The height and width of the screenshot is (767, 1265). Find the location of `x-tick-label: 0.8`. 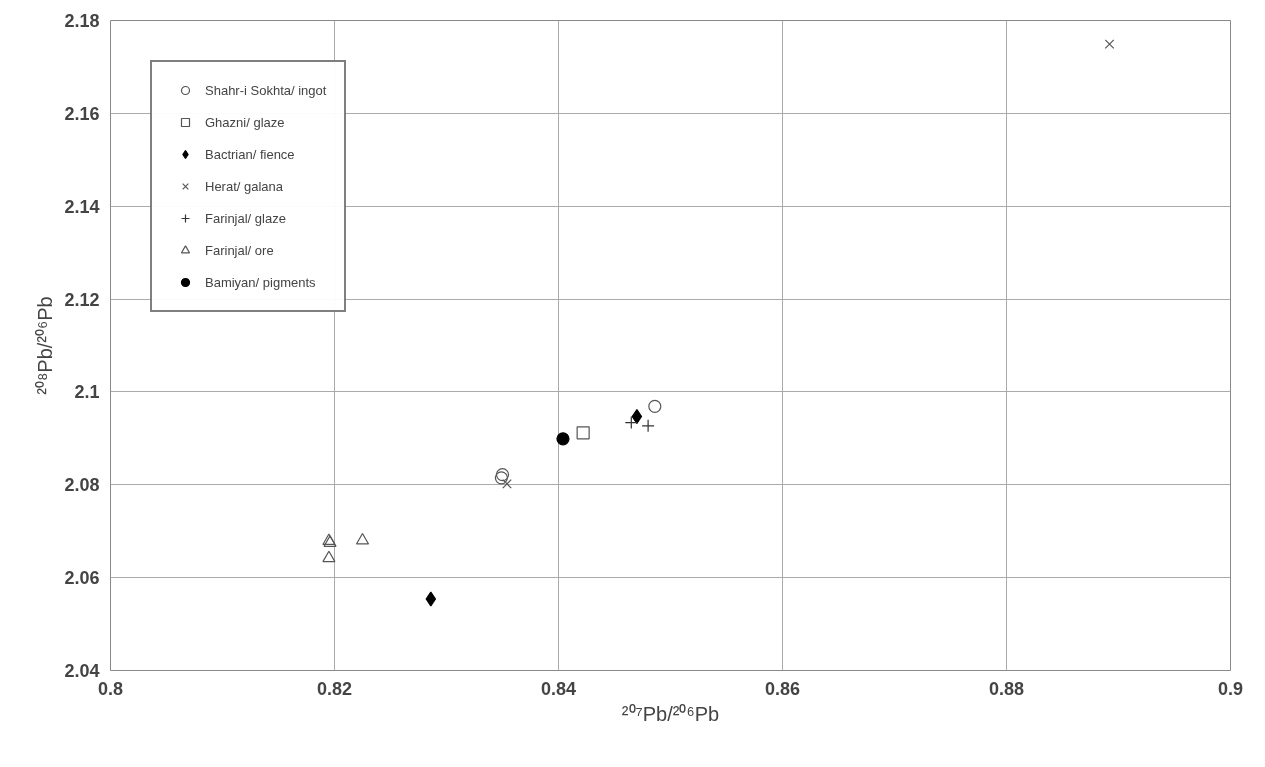

x-tick-label: 0.8 is located at coordinates (110, 688).